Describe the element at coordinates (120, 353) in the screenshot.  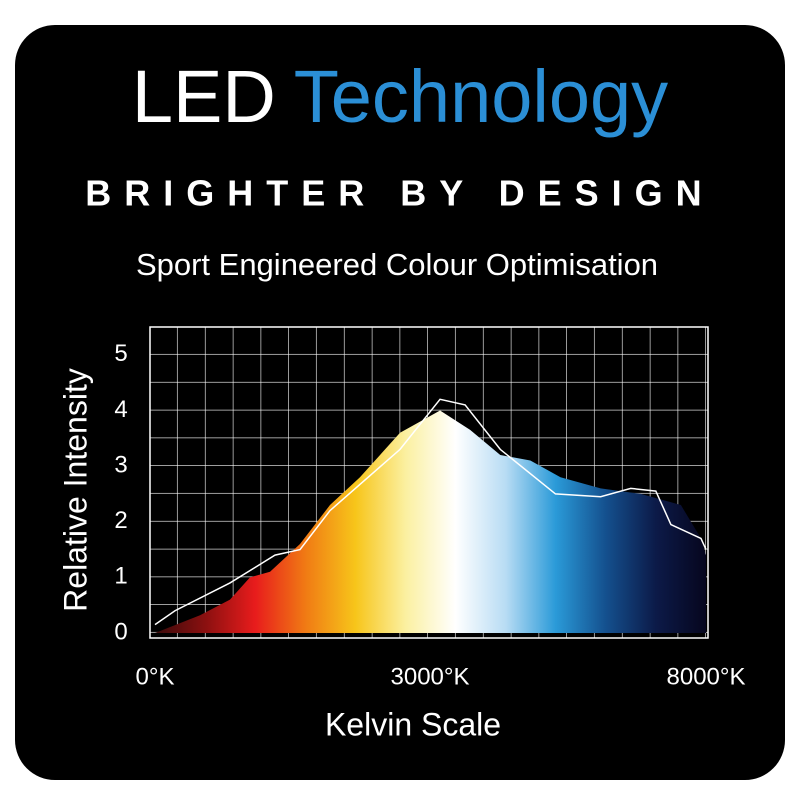
I see `y-tick-label: 5` at that location.